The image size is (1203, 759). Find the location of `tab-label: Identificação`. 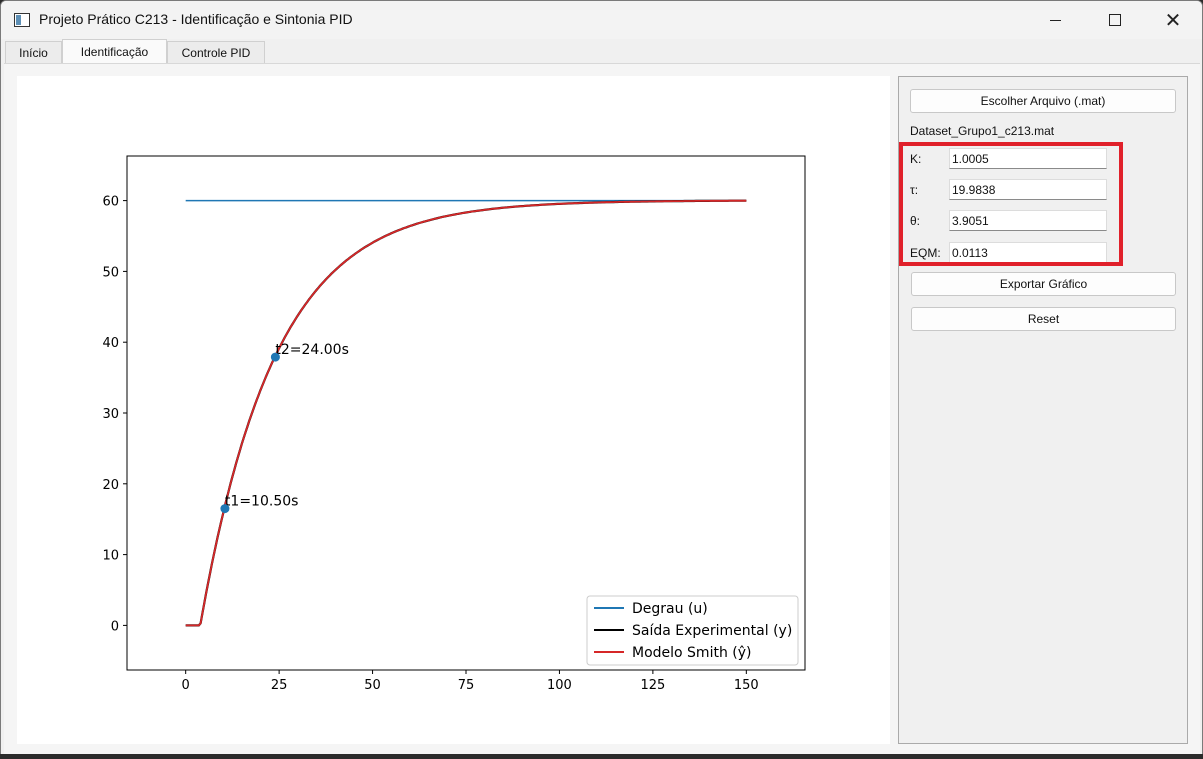

tab-label: Identificação is located at coordinates (114, 51).